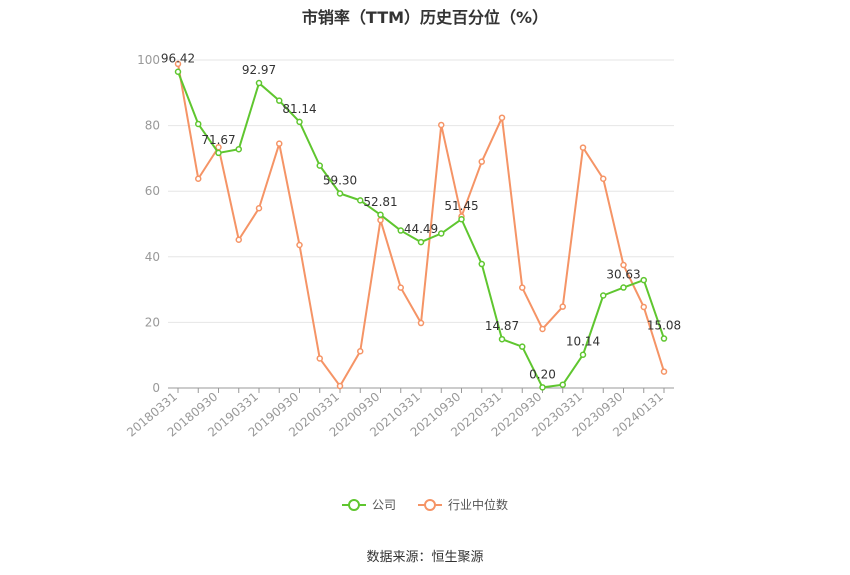 The height and width of the screenshot is (575, 850). I want to click on y-tick-label: 60, so click(152, 191).